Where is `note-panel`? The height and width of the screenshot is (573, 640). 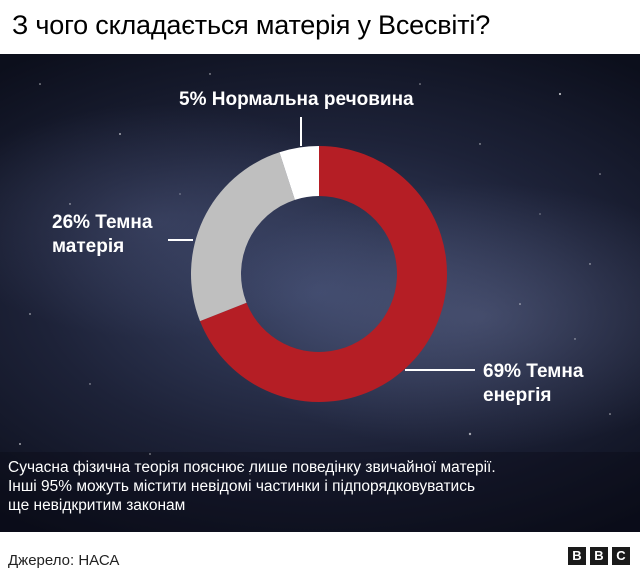 note-panel is located at coordinates (320, 492).